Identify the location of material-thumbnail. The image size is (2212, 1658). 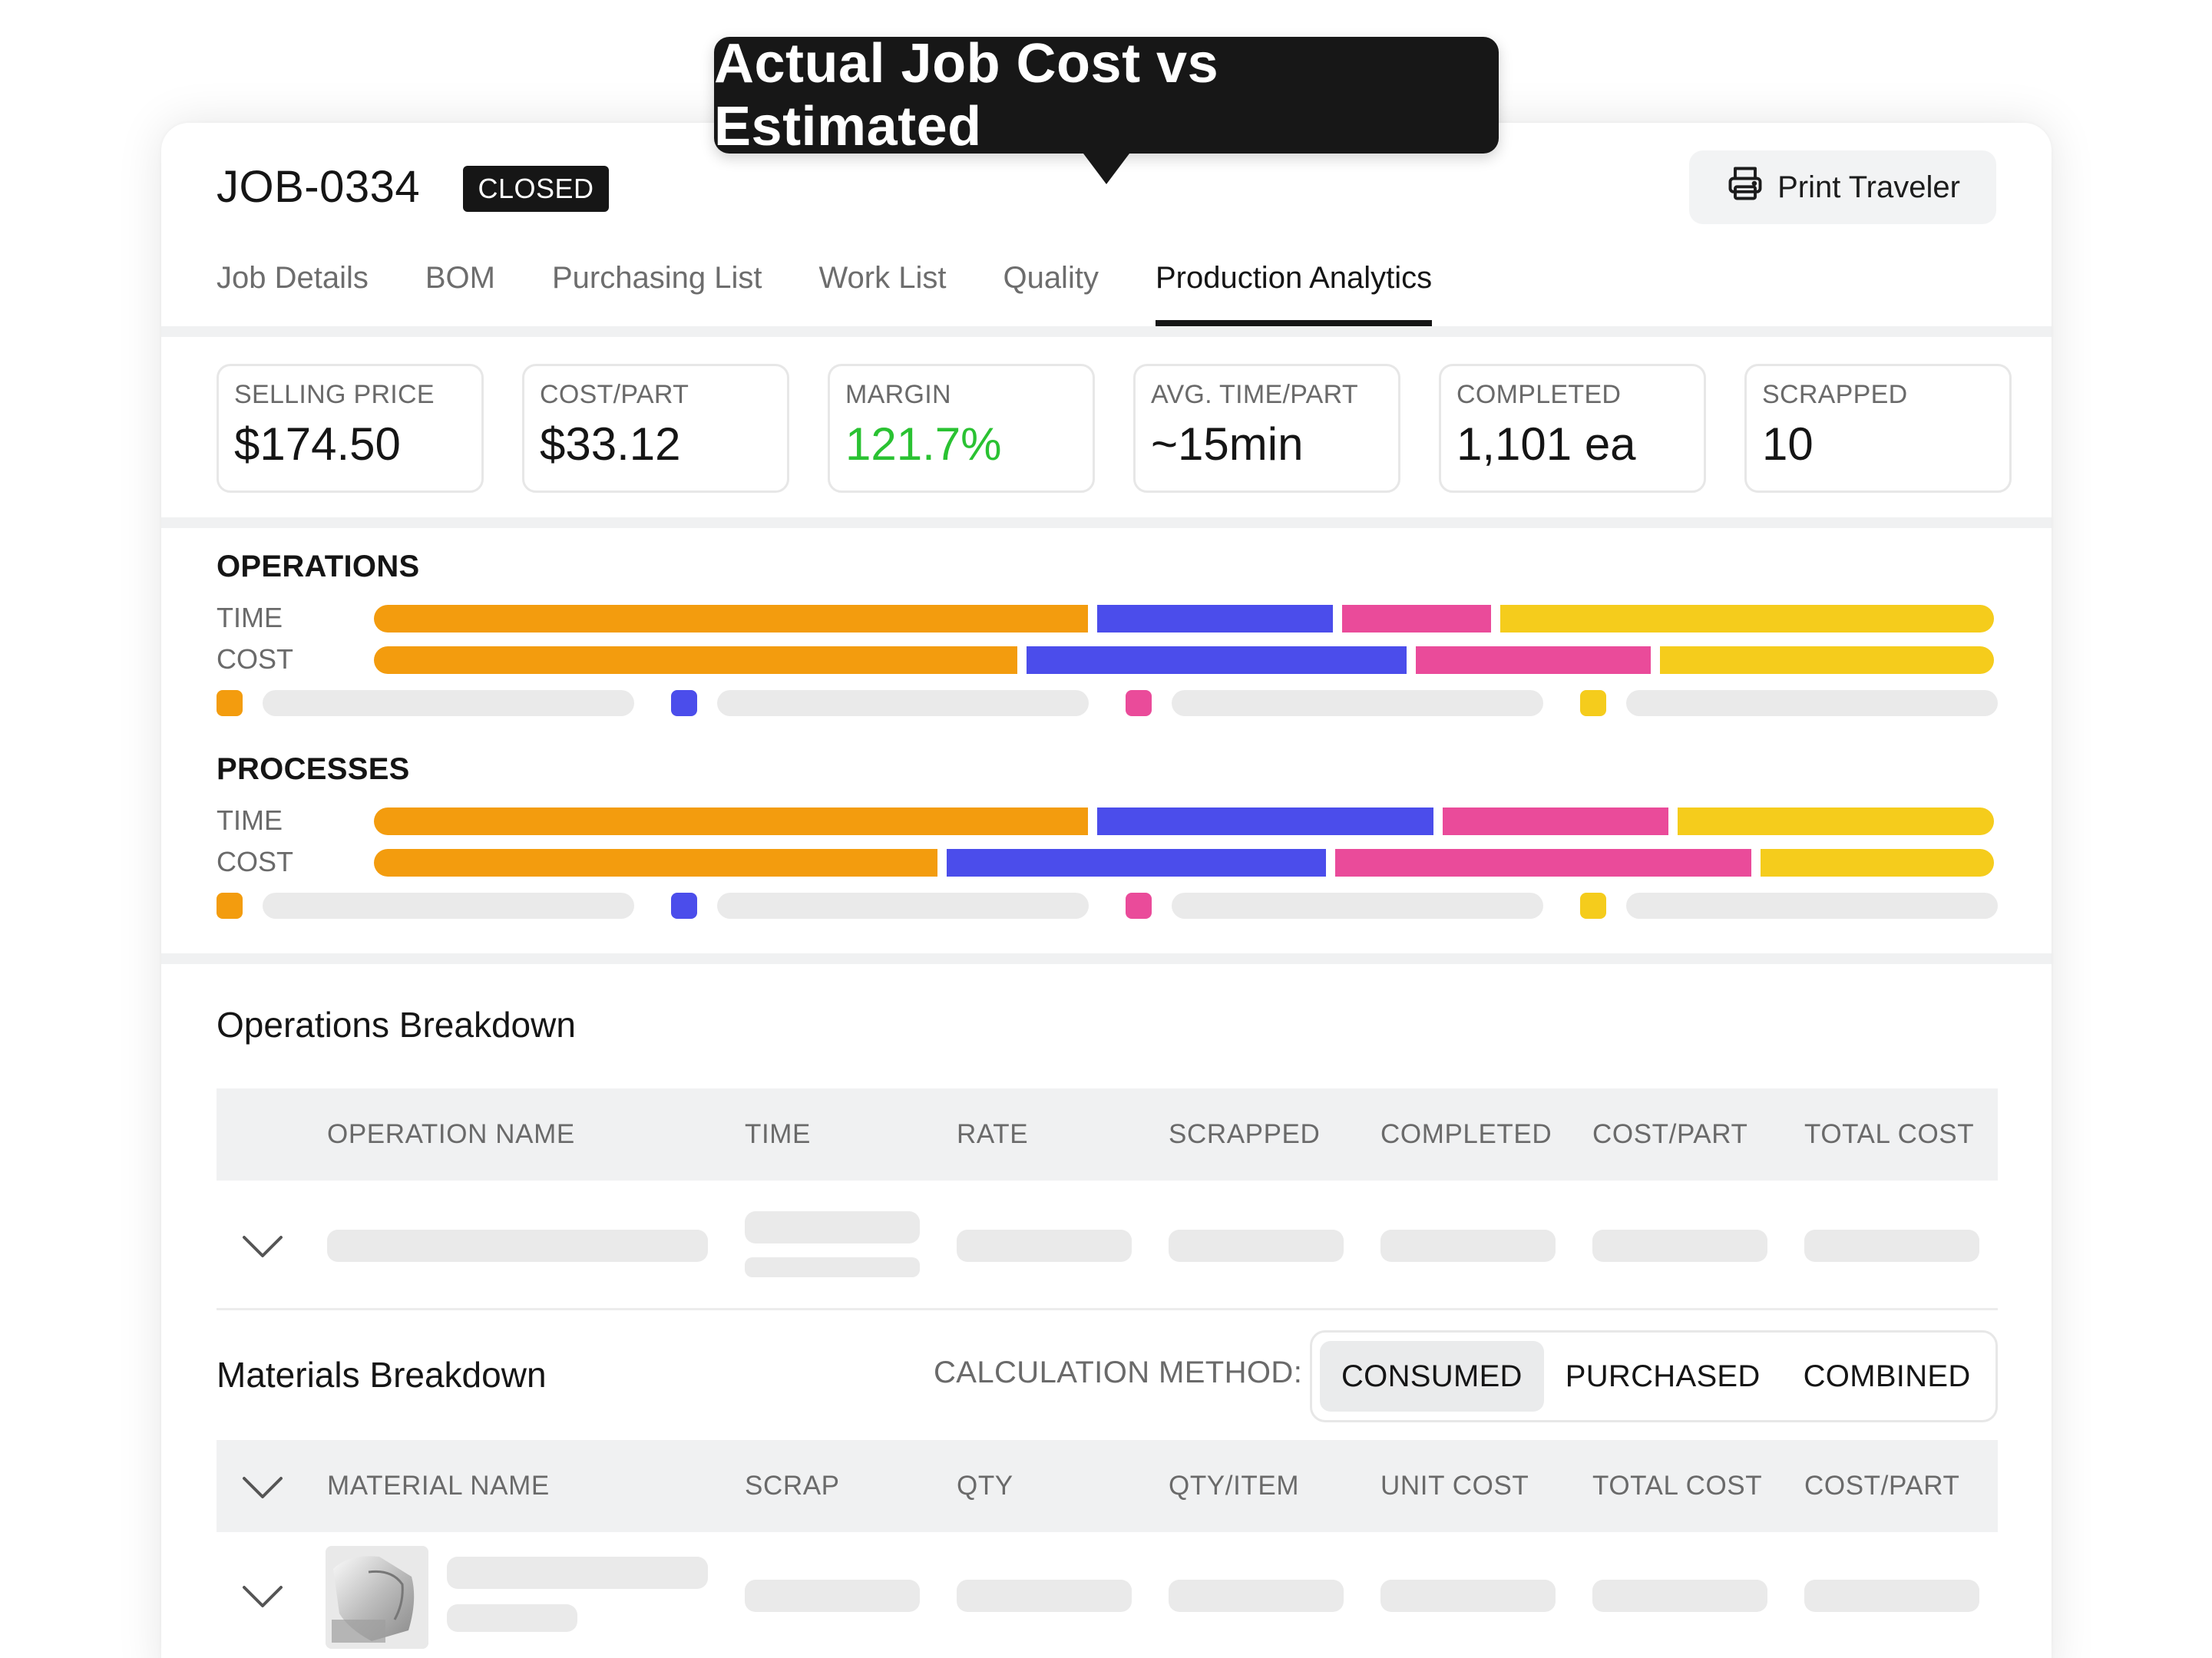
(377, 1597).